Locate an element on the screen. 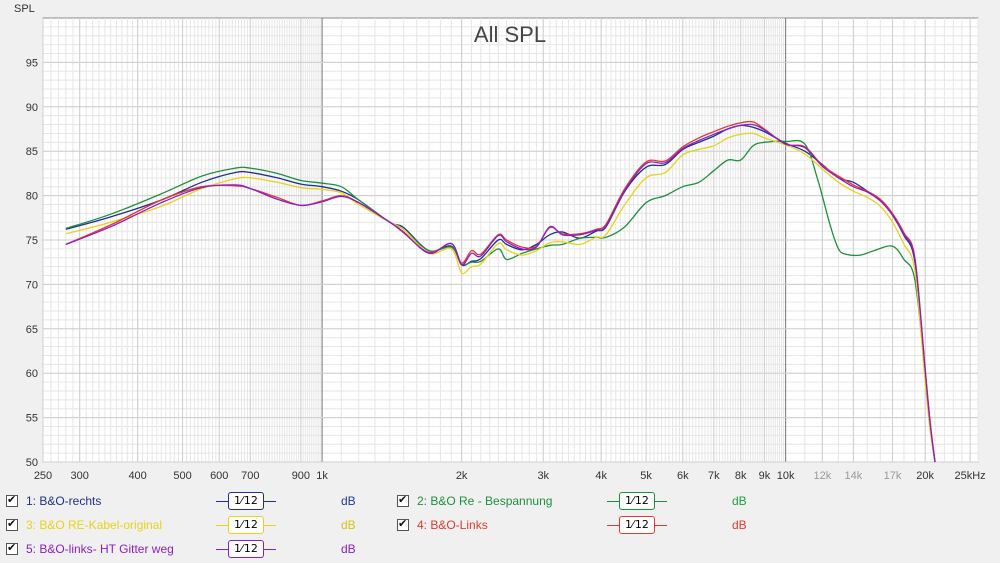 Image resolution: width=1000 pixels, height=563 pixels. x-tick-label: 10k is located at coordinates (786, 476).